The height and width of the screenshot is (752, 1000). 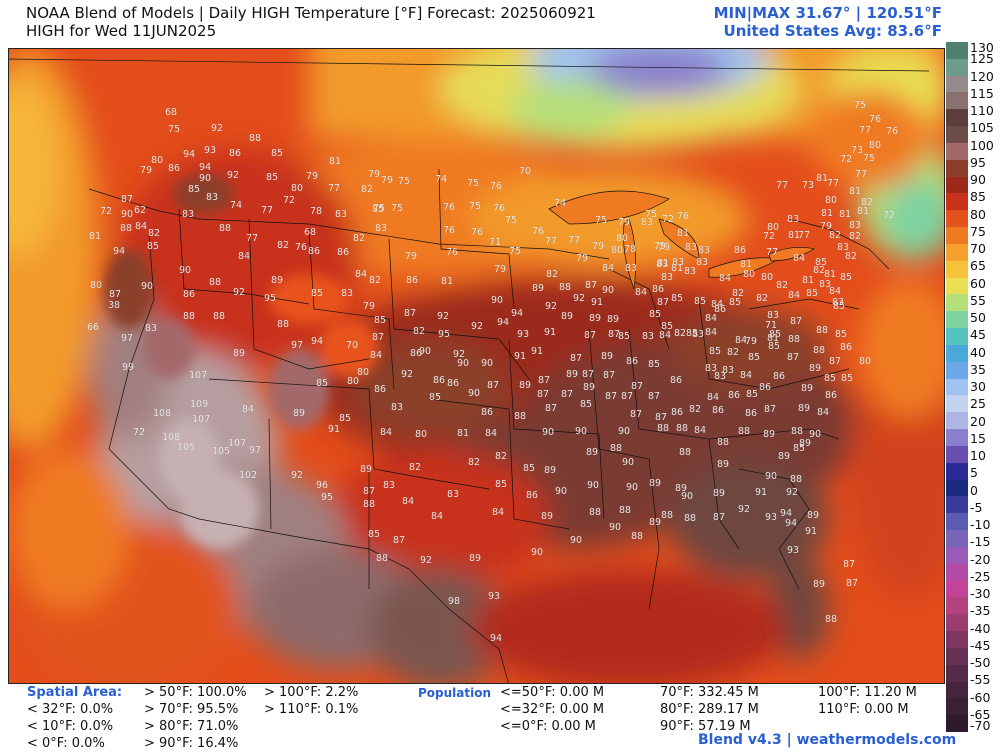 I want to click on population-heading: Population, so click(x=455, y=693).